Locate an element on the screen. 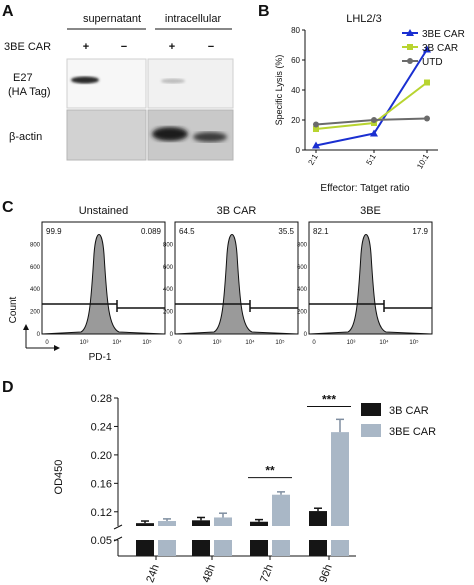  row-label-3be-car: 3BE CAR is located at coordinates (27, 47).